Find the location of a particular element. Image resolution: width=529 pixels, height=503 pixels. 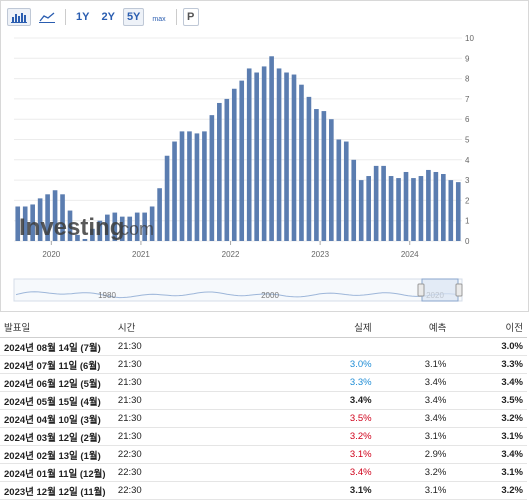

y-tick-label: 0 is located at coordinates (467, 241).